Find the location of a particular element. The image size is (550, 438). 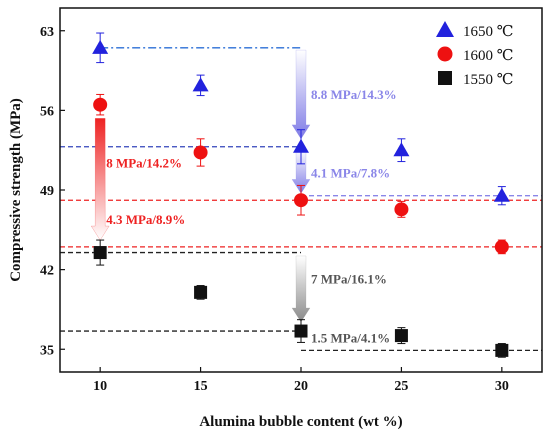

x-tick-label: 15 is located at coordinates (201, 386).